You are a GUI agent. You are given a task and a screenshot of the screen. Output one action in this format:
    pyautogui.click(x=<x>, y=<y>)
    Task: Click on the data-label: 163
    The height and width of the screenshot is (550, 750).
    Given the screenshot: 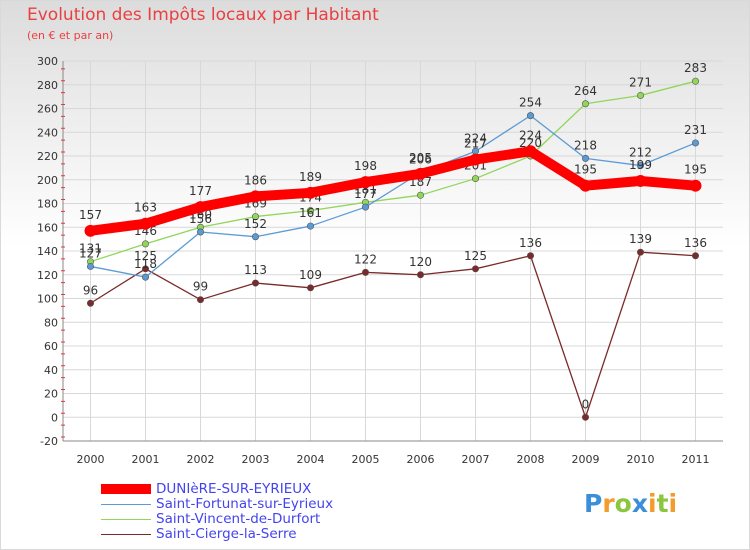 What is the action you would take?
    pyautogui.click(x=145, y=208)
    